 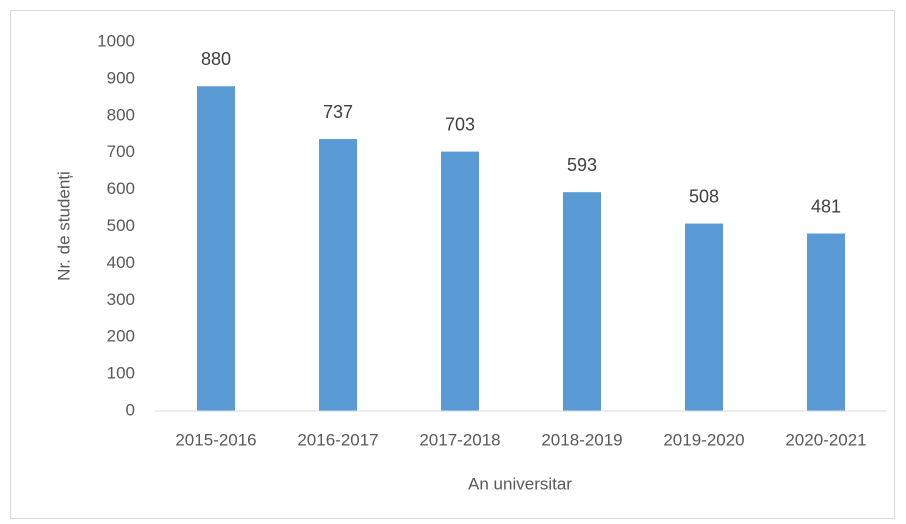 What do you see at coordinates (704, 196) in the screenshot?
I see `data-label: 508` at bounding box center [704, 196].